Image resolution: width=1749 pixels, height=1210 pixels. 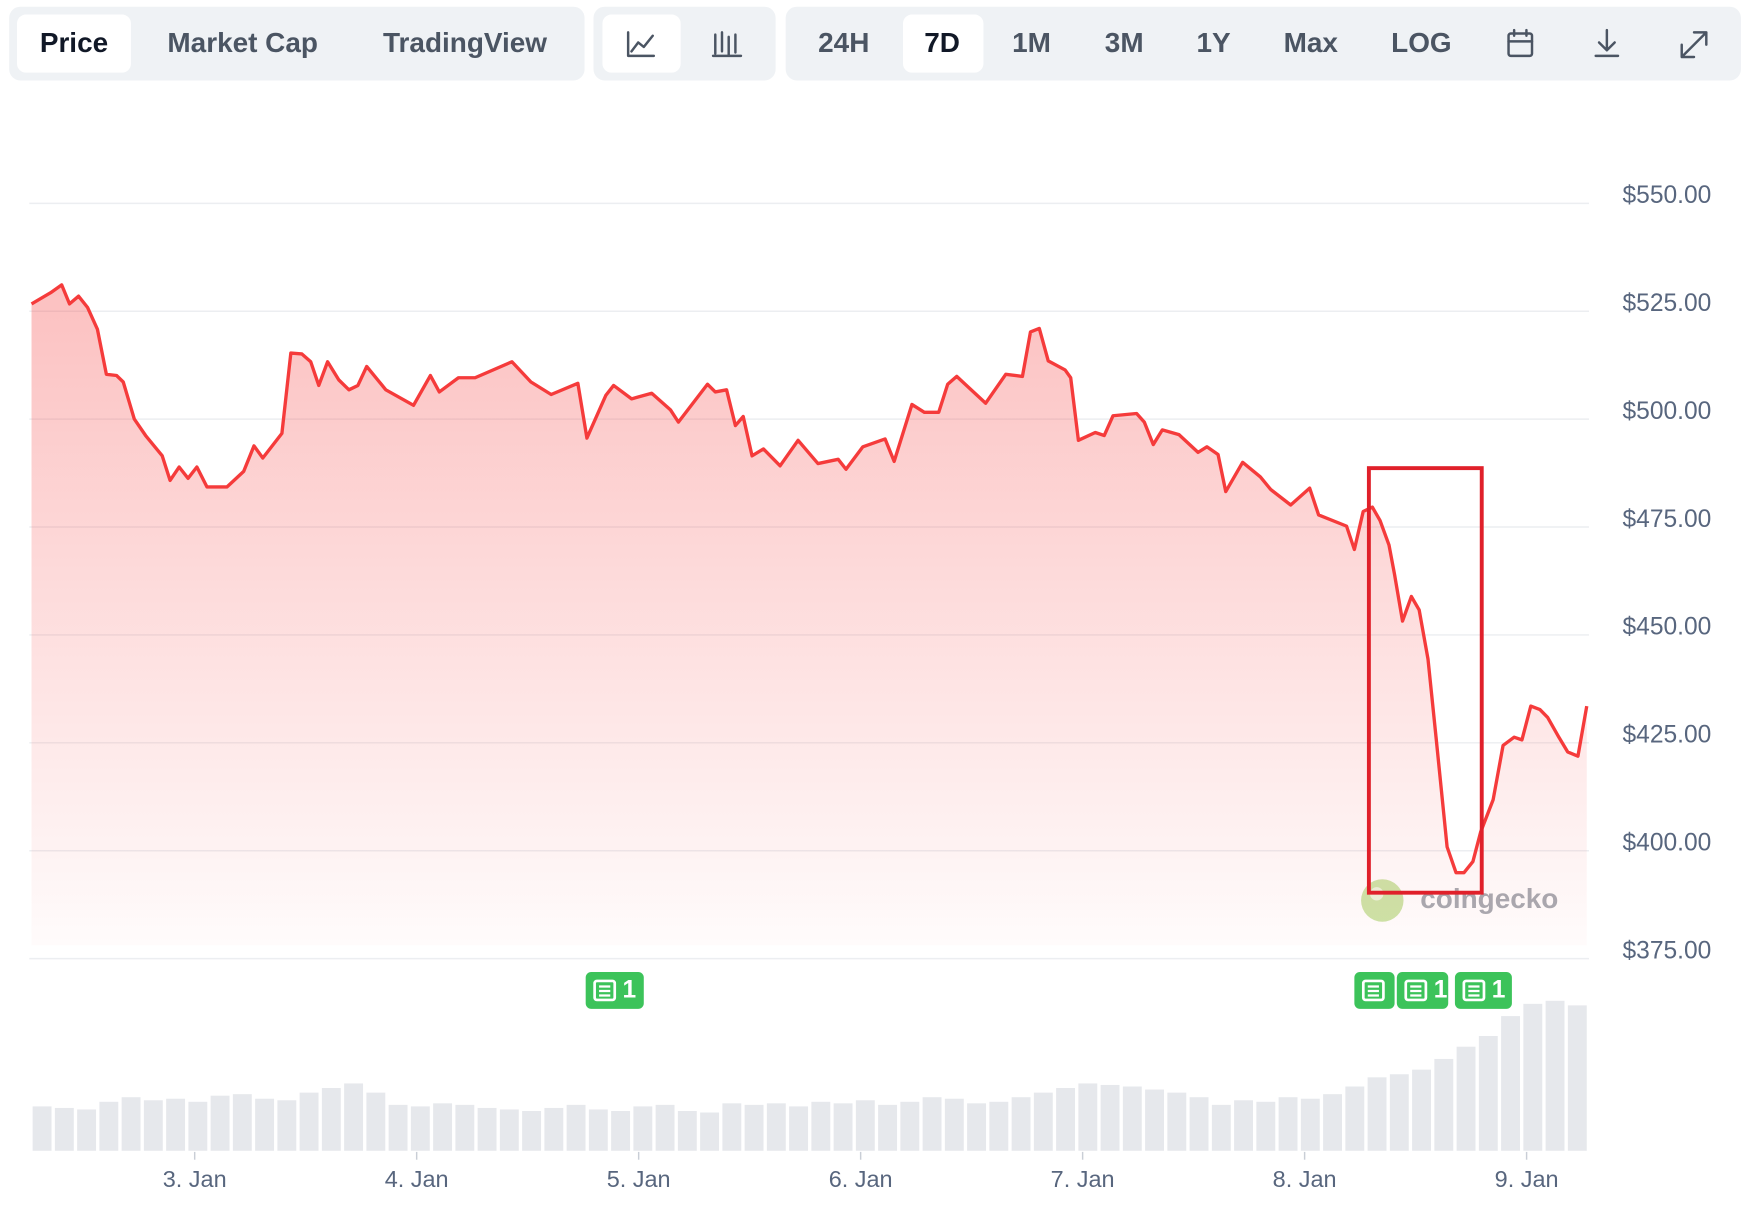 I want to click on y-tick-label: $425.00, so click(x=1667, y=735).